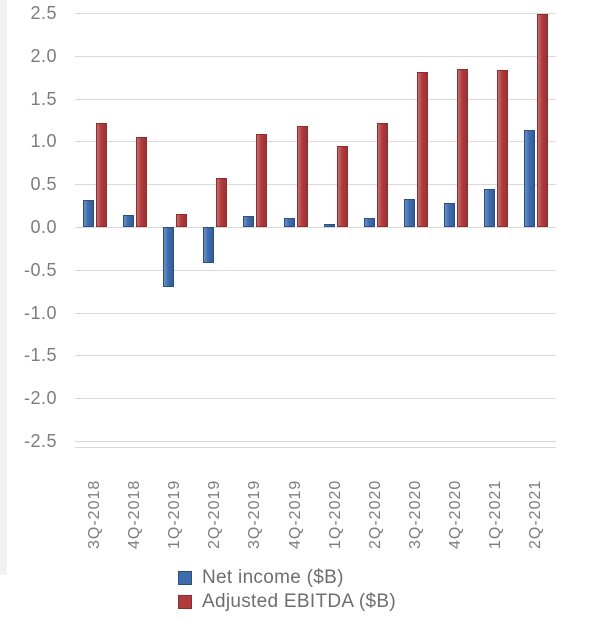 Image resolution: width=600 pixels, height=620 pixels. I want to click on x-axis-label: 4Q-2019, so click(295, 514).